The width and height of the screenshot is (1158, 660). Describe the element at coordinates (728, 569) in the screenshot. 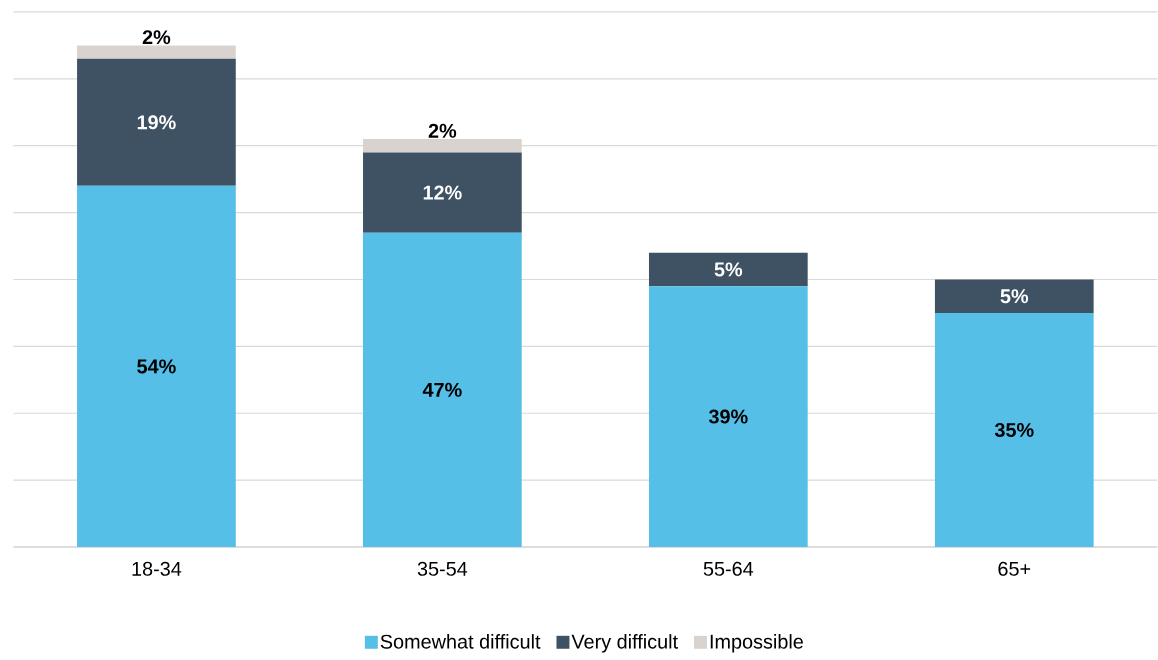

I see `x-tick-label: 55-64` at that location.